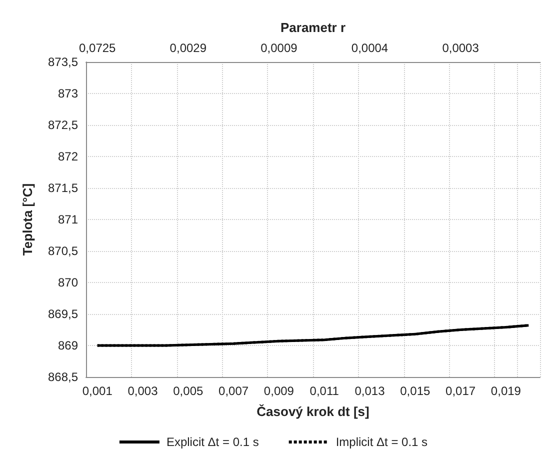  What do you see at coordinates (461, 391) in the screenshot?
I see `x-tick-label: 0,017` at bounding box center [461, 391].